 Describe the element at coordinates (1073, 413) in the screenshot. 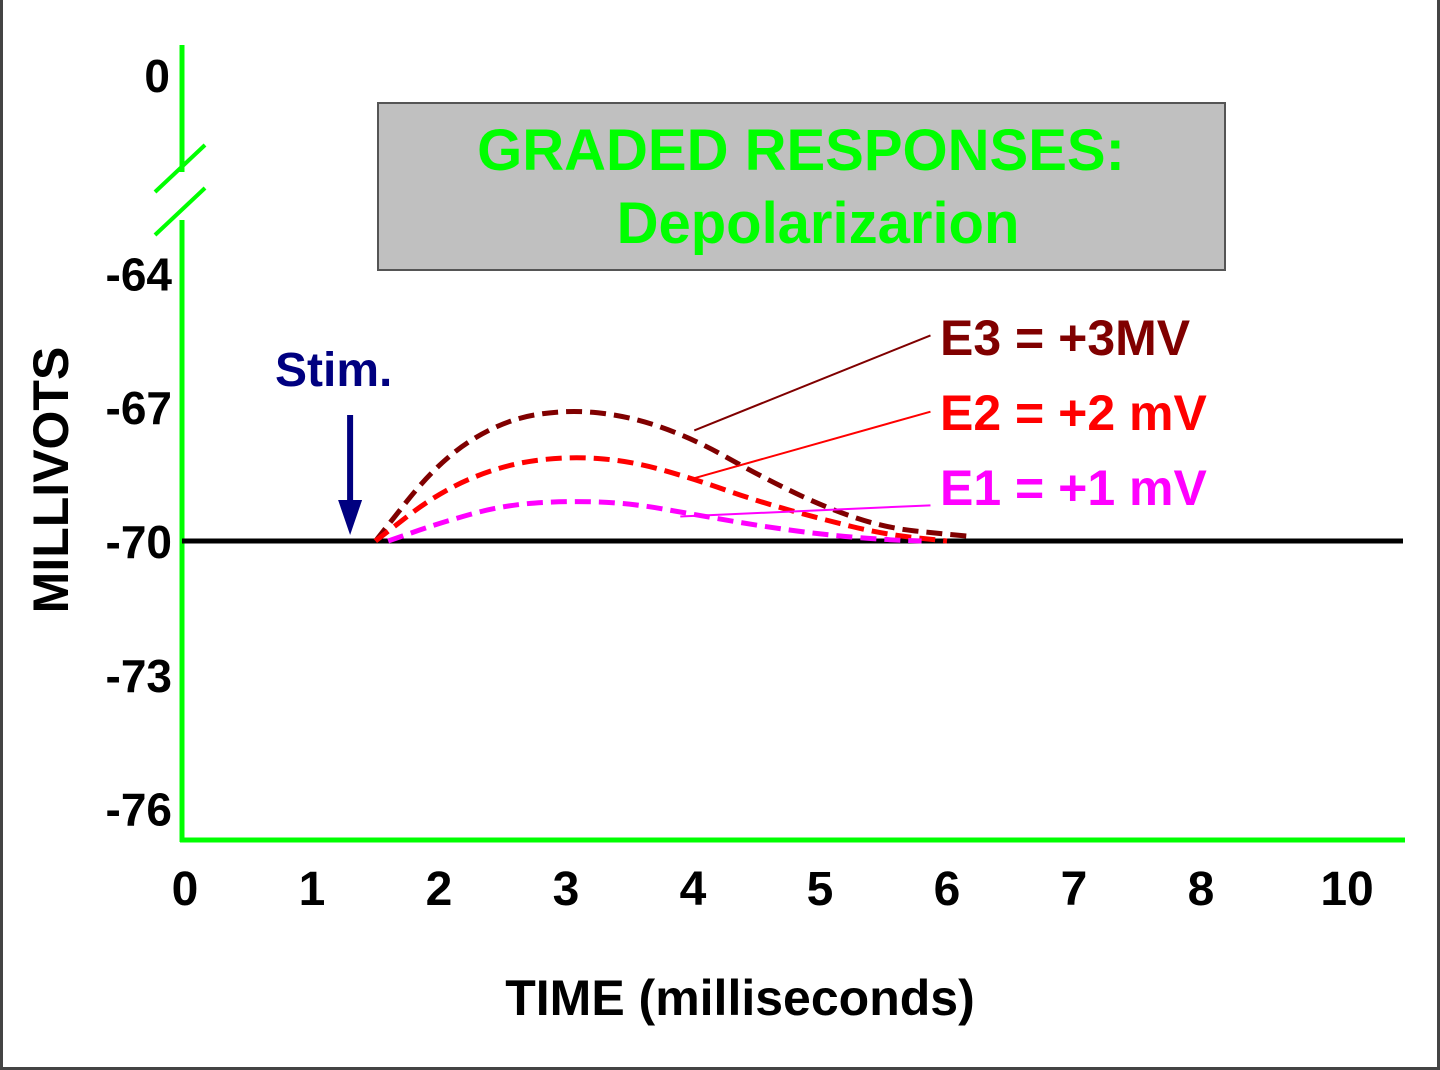

I see `legend-label: E2 = +2 mV` at that location.